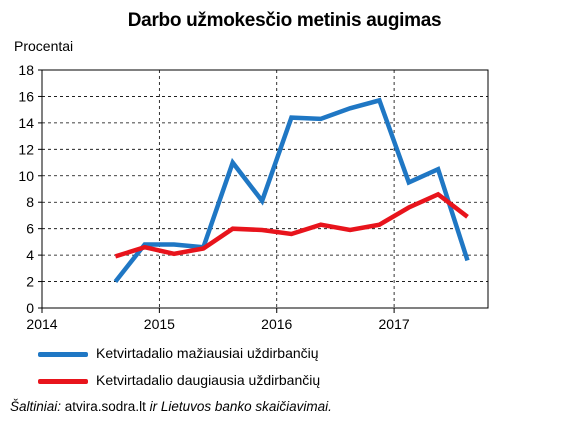 The height and width of the screenshot is (425, 569). I want to click on source-text-1: atvira.sodra.lt, so click(105, 406).